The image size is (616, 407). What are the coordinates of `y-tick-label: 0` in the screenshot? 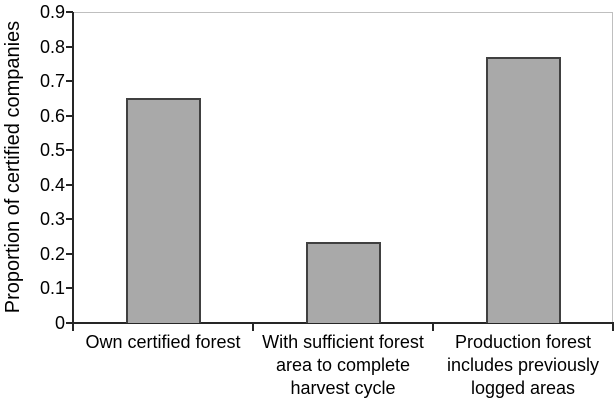 It's located at (59, 323).